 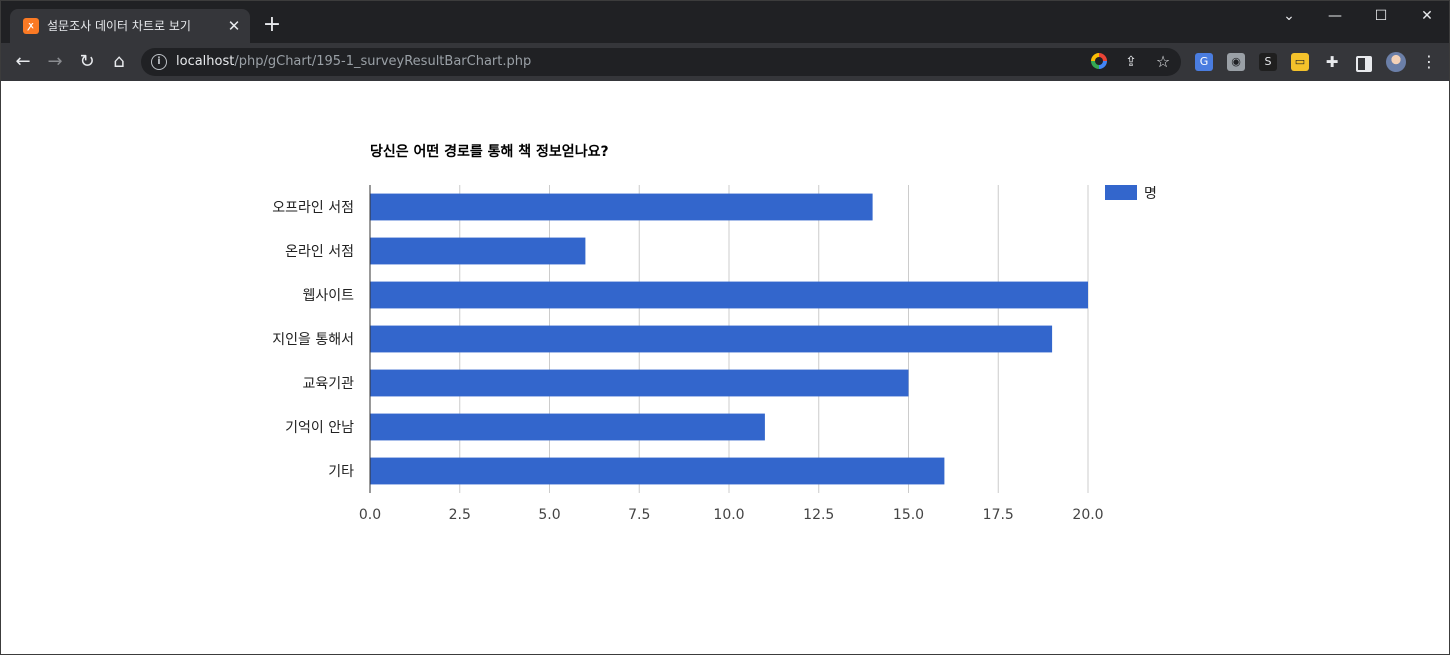 What do you see at coordinates (1099, 61) in the screenshot?
I see `google-icon` at bounding box center [1099, 61].